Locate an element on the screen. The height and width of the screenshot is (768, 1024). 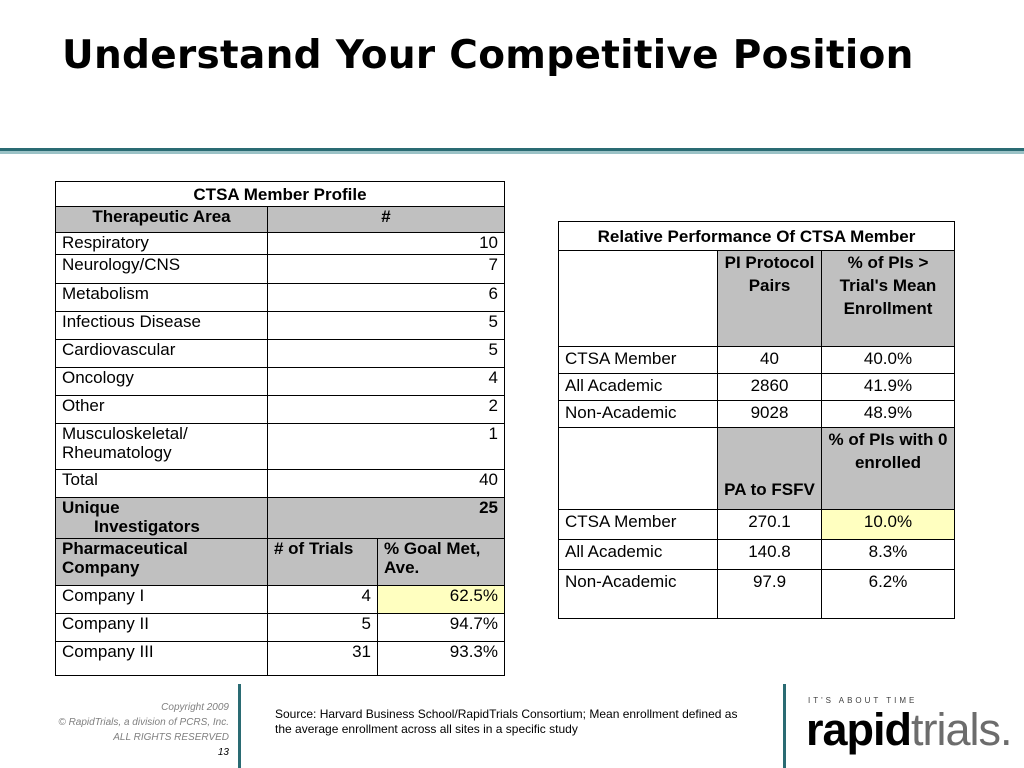
logo-wordmark: rapidtrials. is located at coordinates (909, 729).